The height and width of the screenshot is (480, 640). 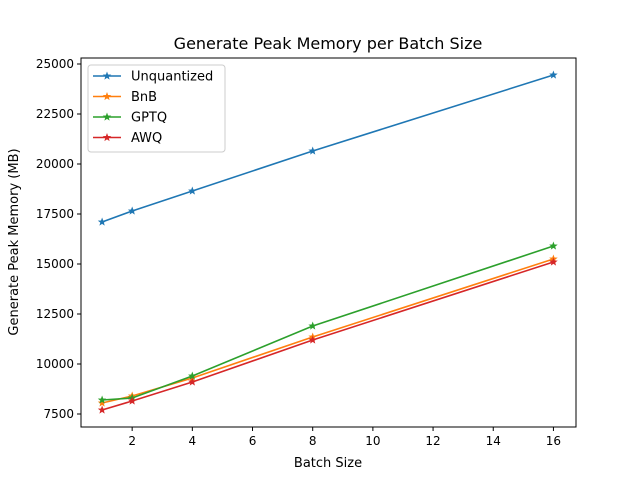 I want to click on y-tick-label: 7500, so click(x=58, y=414).